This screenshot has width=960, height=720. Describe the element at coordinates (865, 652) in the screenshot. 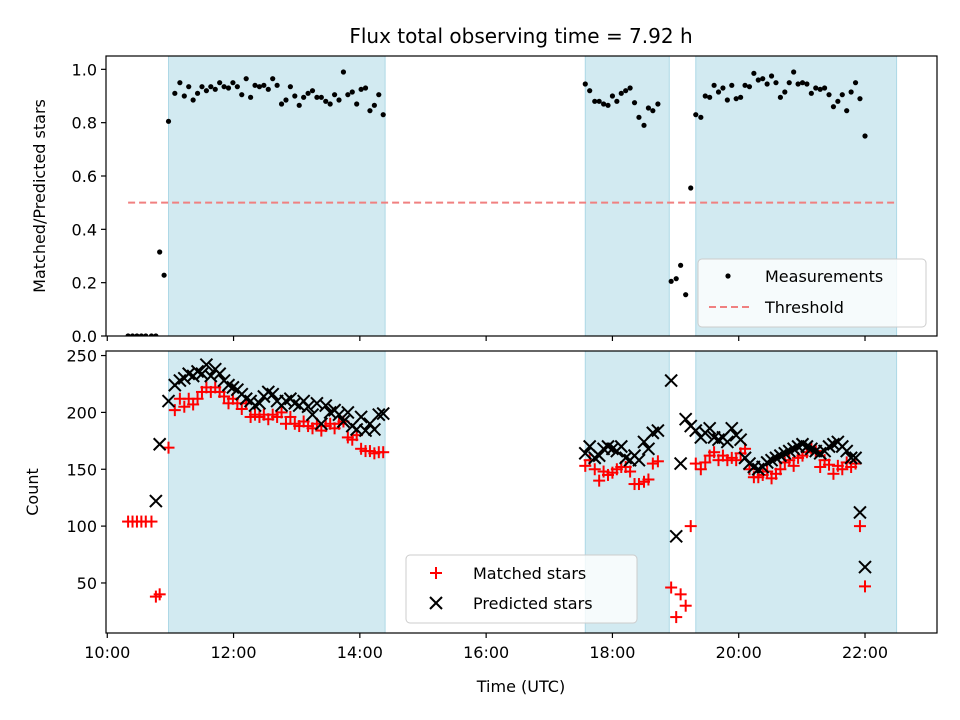

I see `xtick-label: 22:00` at that location.